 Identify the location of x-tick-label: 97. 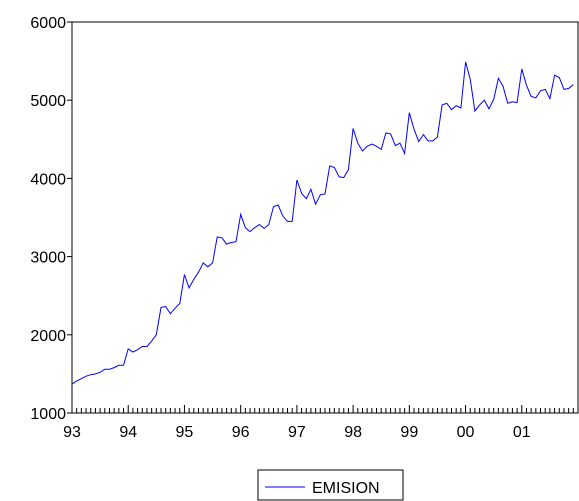
(297, 432).